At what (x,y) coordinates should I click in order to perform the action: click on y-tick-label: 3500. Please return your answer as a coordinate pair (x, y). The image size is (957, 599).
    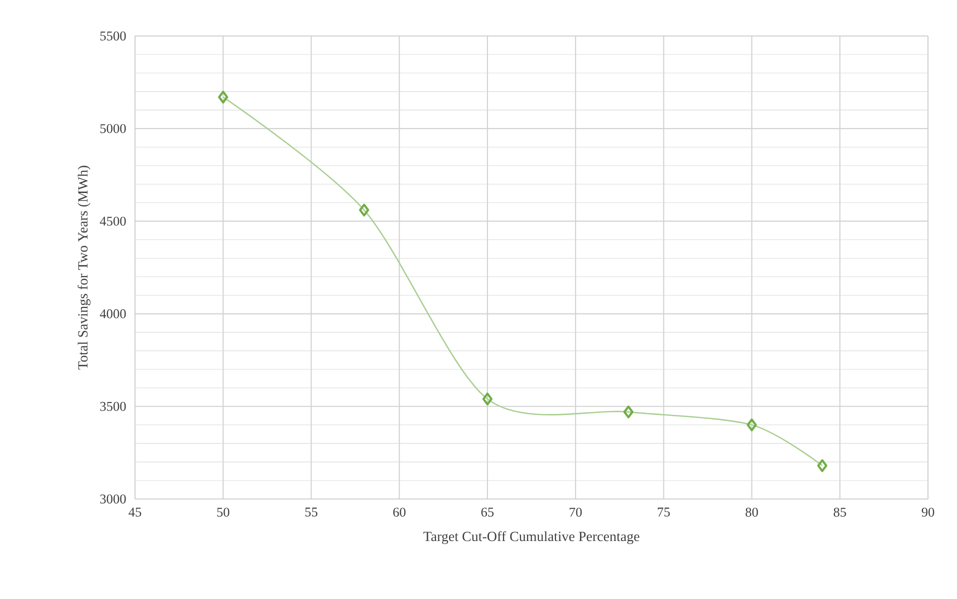
    Looking at the image, I should click on (113, 406).